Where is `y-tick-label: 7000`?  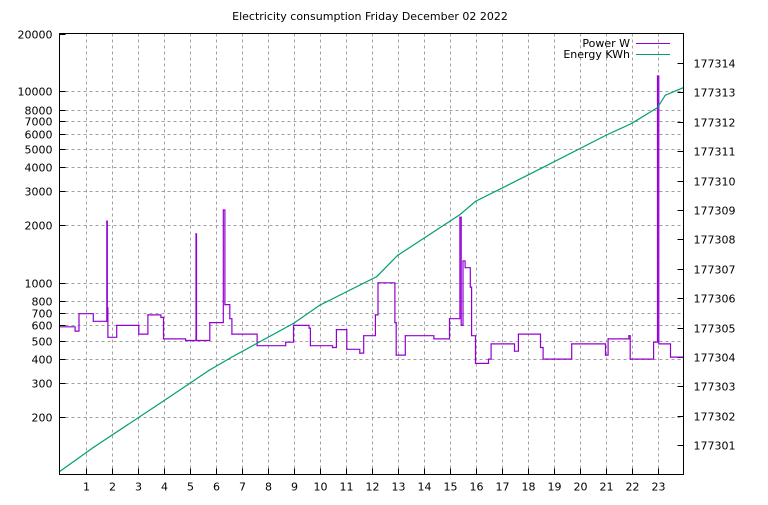 y-tick-label: 7000 is located at coordinates (39, 122).